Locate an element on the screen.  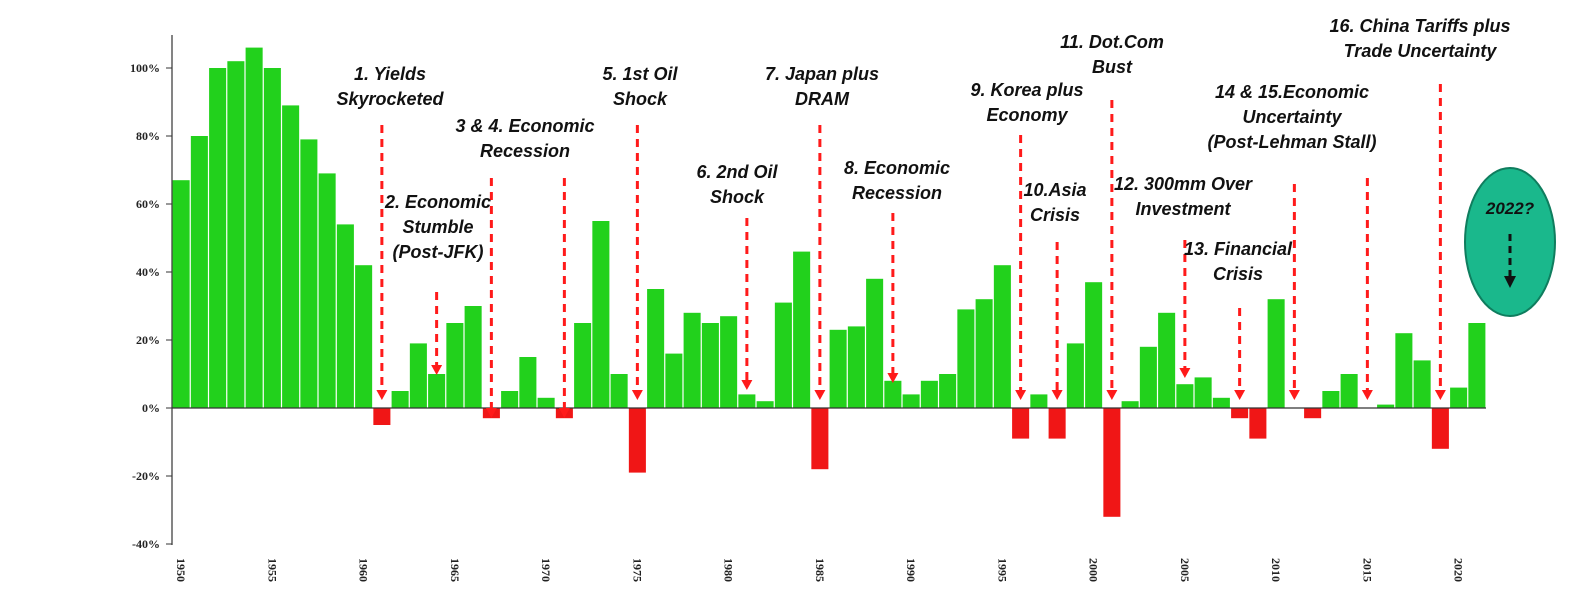
bar-2020 is located at coordinates (1459, 397).